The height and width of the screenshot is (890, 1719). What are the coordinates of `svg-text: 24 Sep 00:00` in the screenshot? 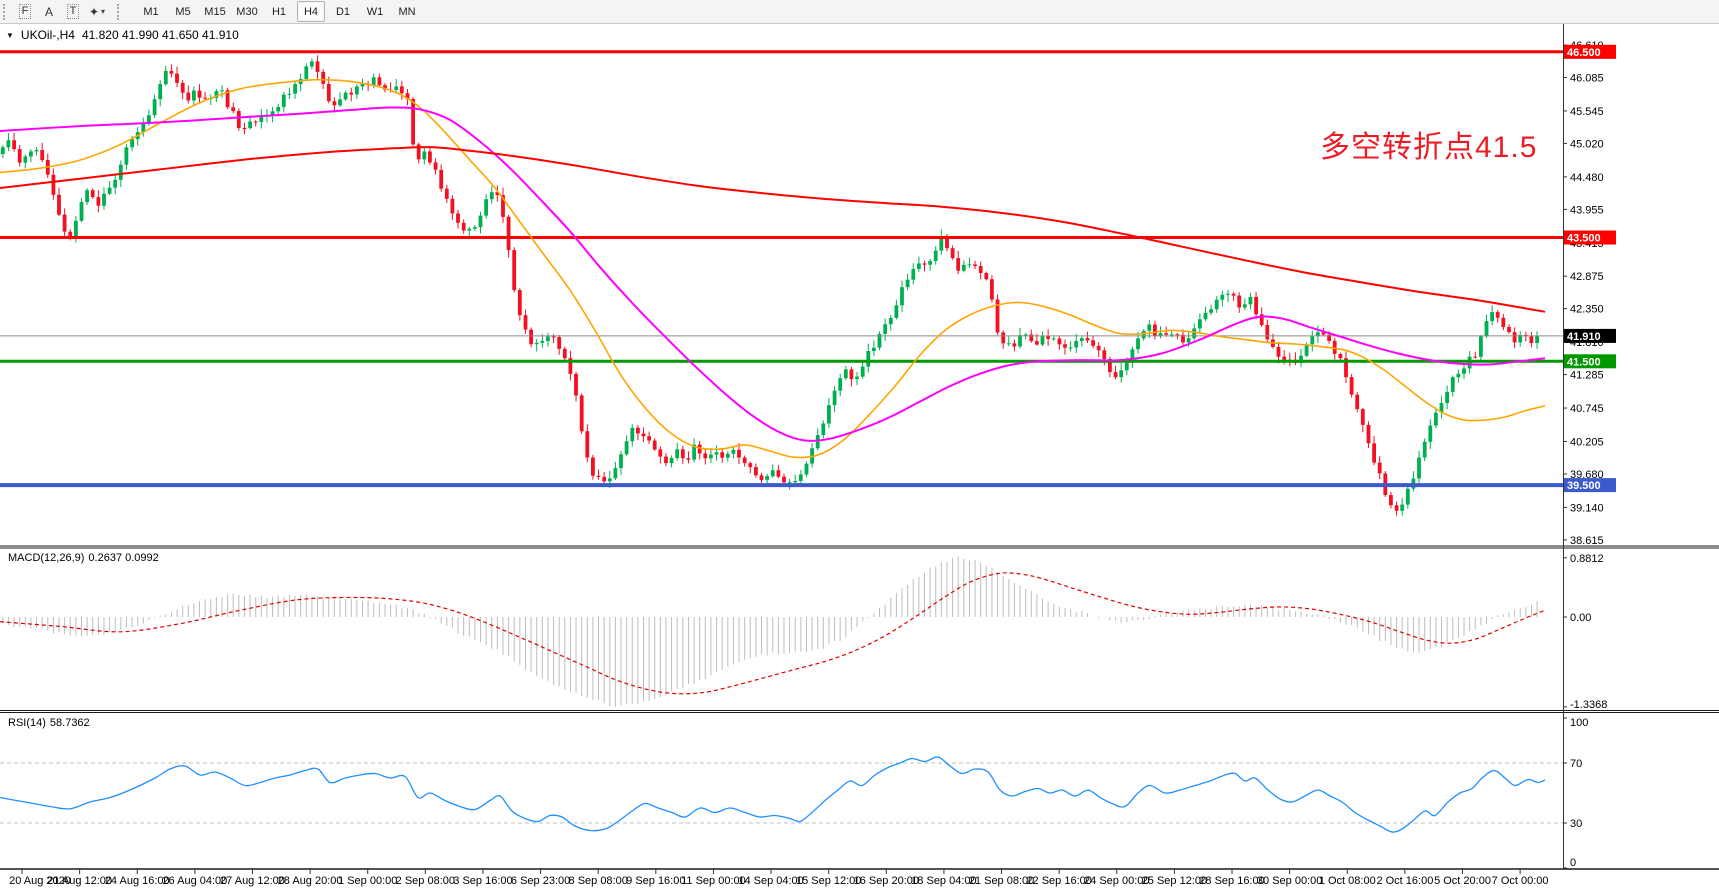 It's located at (1116, 881).